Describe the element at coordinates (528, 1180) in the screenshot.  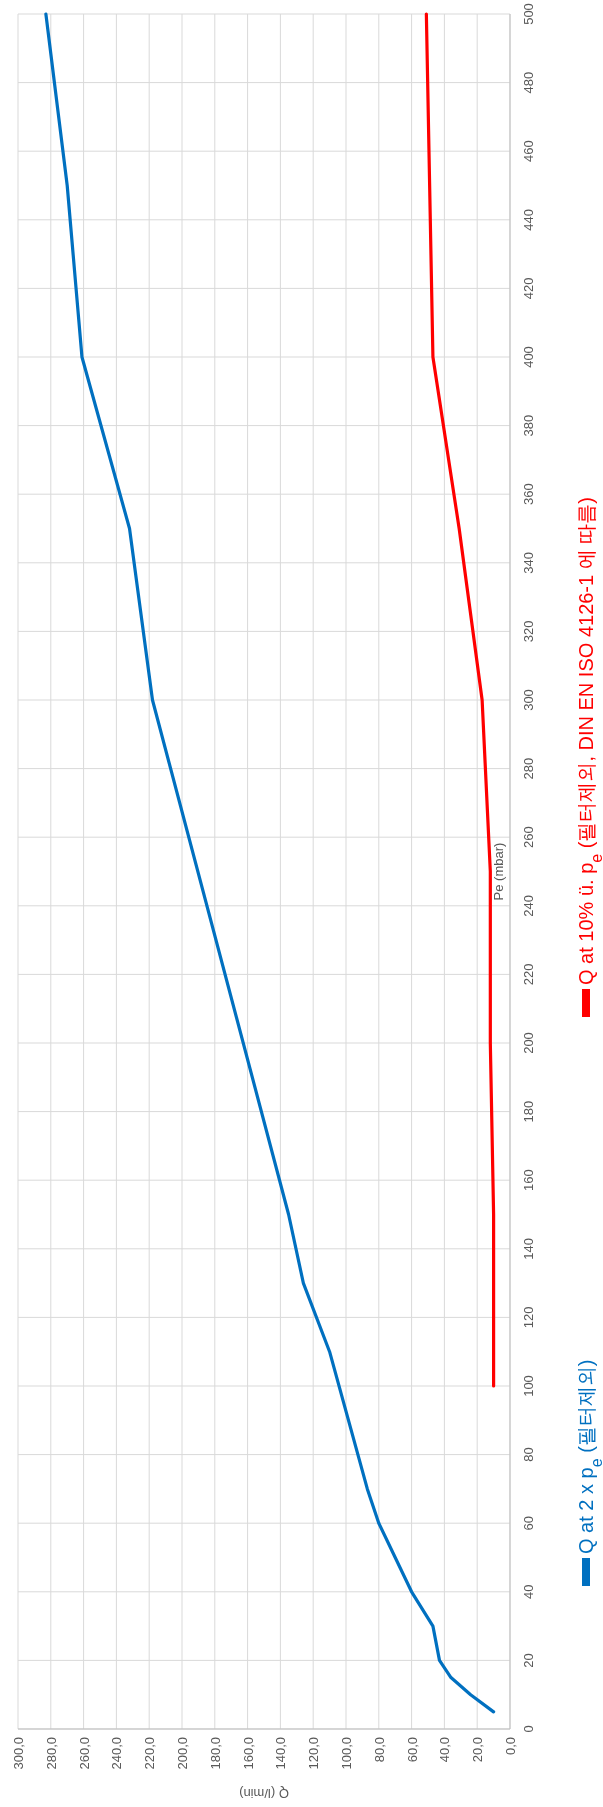
I see `y-tick-label: 160` at that location.